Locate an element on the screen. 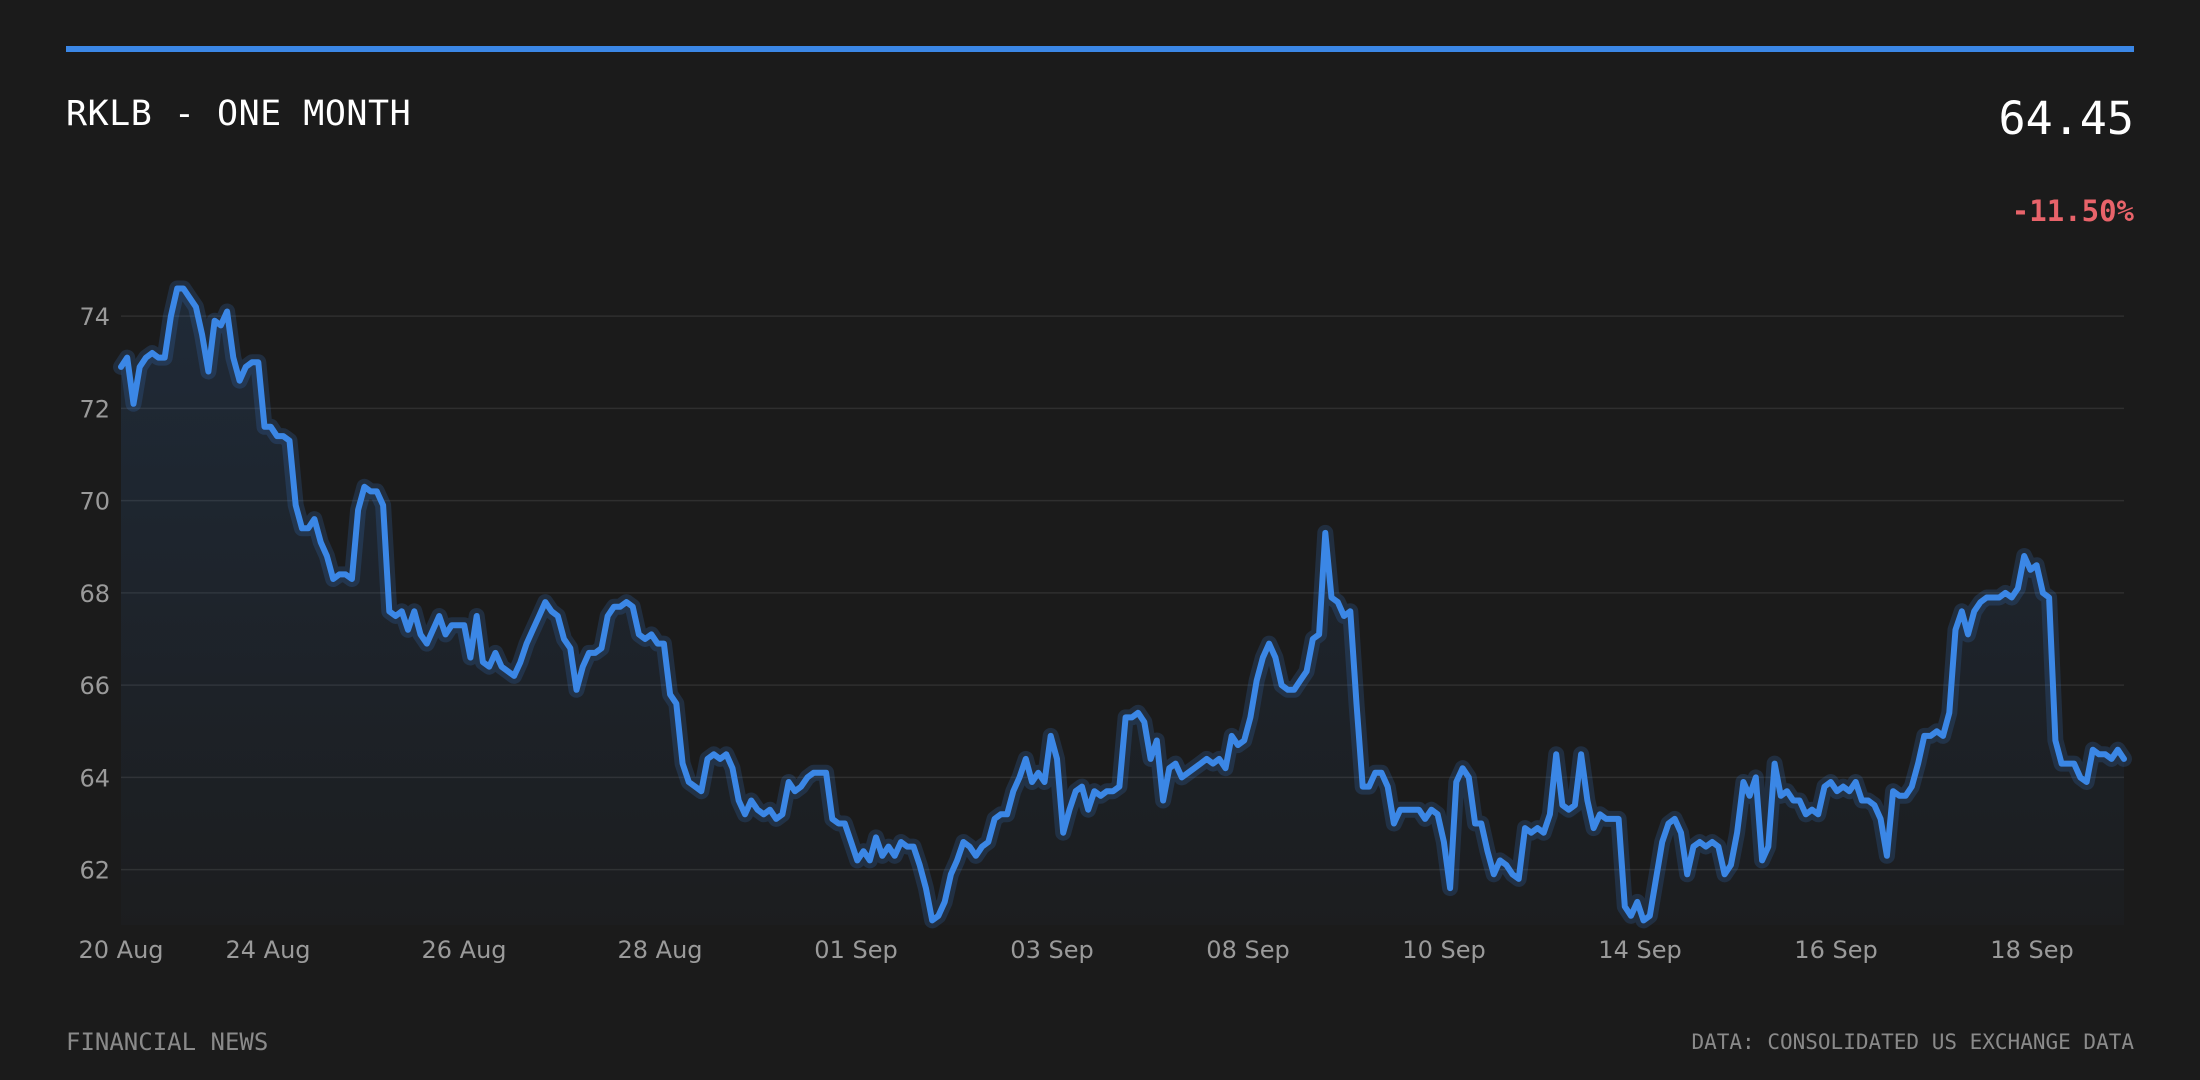 The height and width of the screenshot is (1080, 2200). y-tick-label: 68 is located at coordinates (94, 594).